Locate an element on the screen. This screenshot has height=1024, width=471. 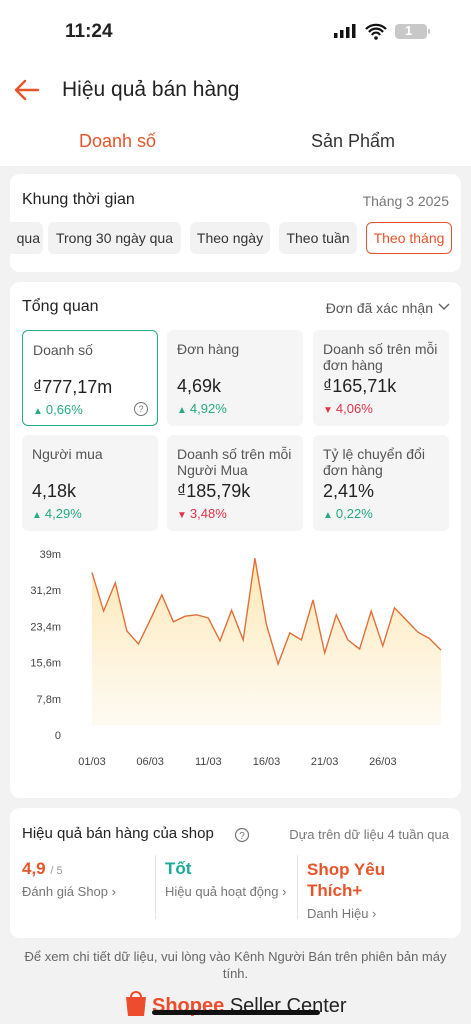
y-tick-label: 23,4m is located at coordinates (45, 627).